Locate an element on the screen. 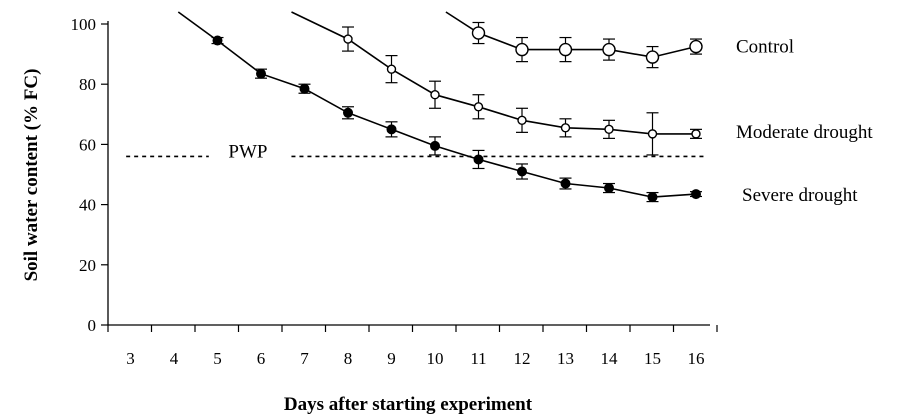 This screenshot has height=420, width=904. series-line is located at coordinates (493, 73).